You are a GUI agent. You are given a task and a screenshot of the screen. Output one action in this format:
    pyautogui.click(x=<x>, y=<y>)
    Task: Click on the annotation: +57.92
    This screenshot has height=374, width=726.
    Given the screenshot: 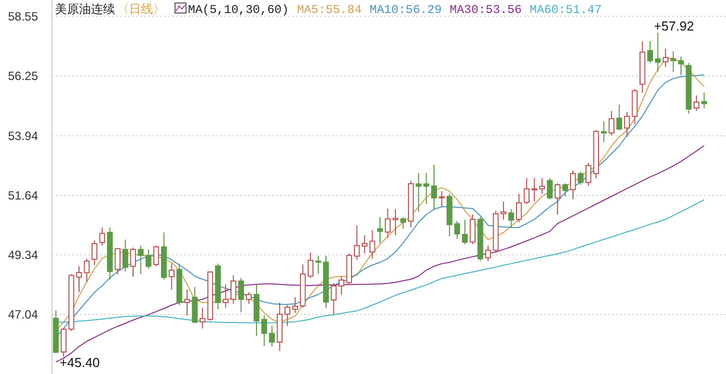 What is the action you would take?
    pyautogui.click(x=674, y=26)
    